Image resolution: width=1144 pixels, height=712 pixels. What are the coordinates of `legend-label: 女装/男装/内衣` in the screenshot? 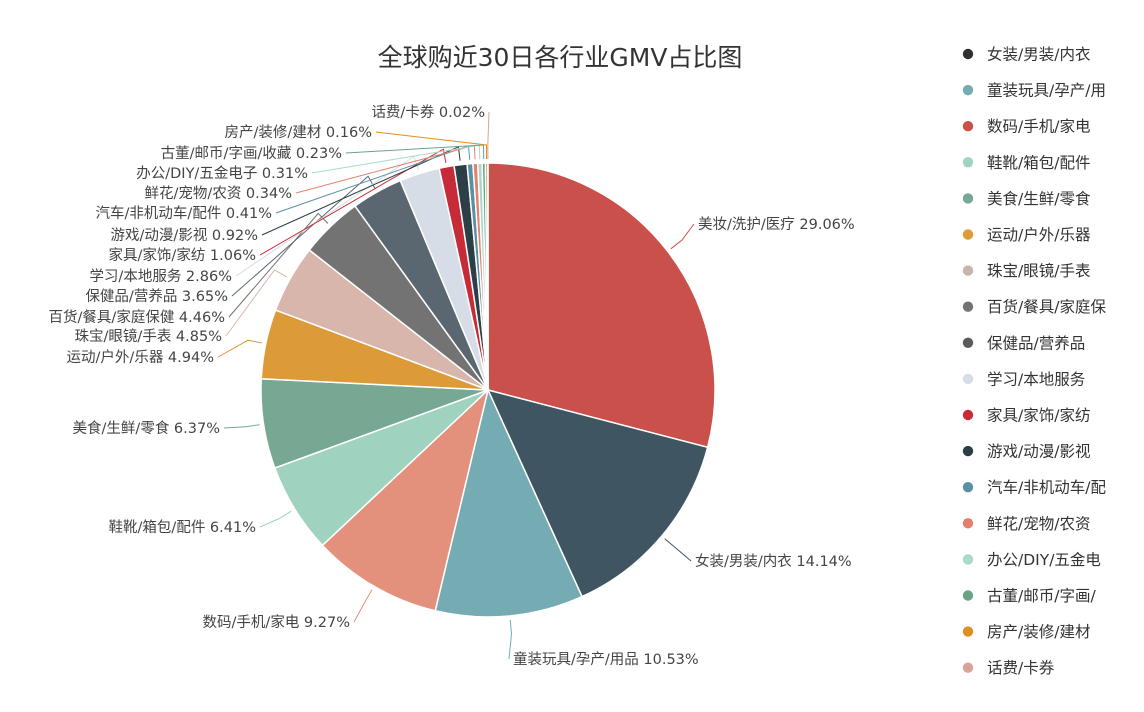 It's located at (1038, 54).